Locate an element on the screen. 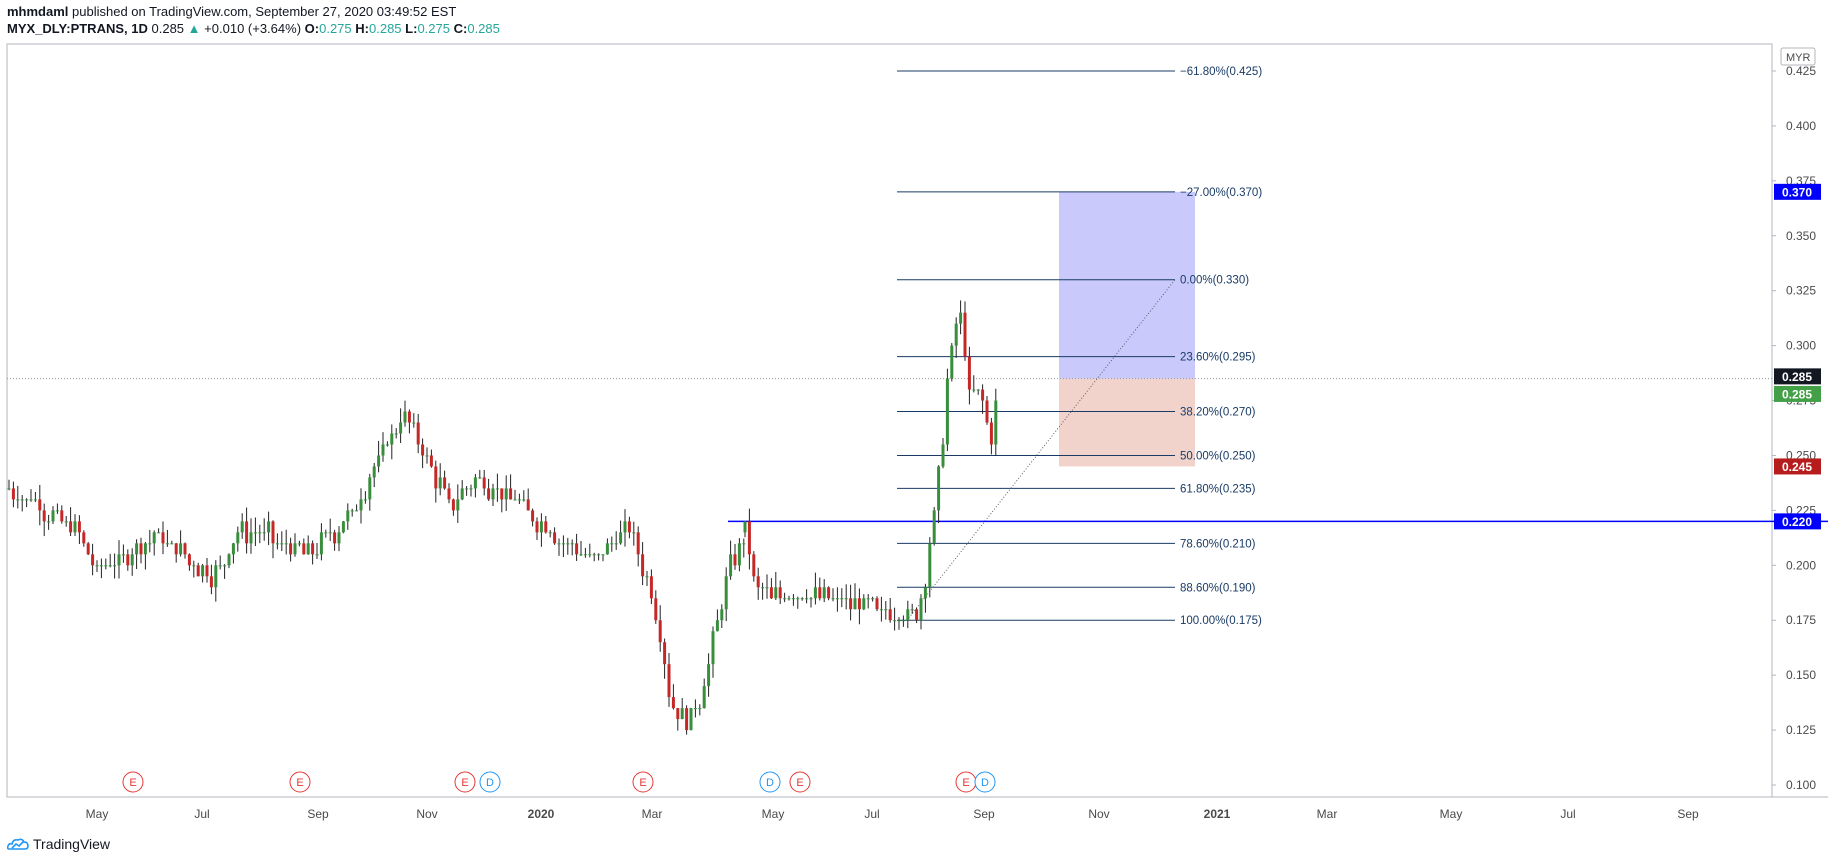 This screenshot has height=864, width=1828. low-value: 0.275 is located at coordinates (433, 28).